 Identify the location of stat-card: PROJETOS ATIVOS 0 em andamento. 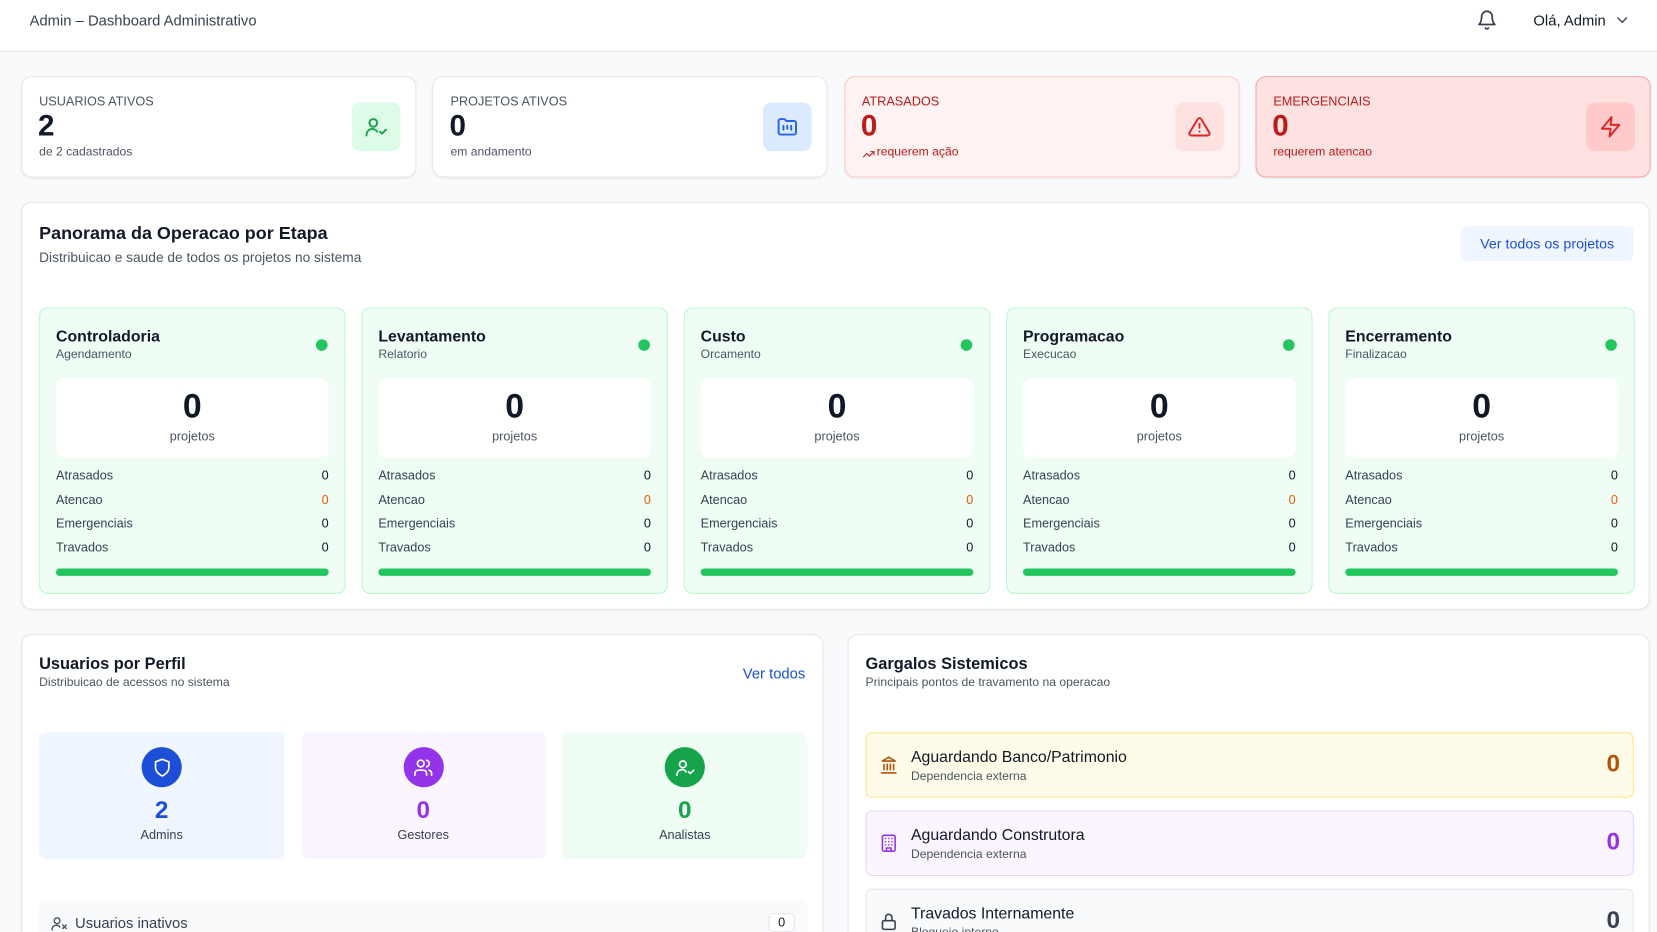
(630, 127).